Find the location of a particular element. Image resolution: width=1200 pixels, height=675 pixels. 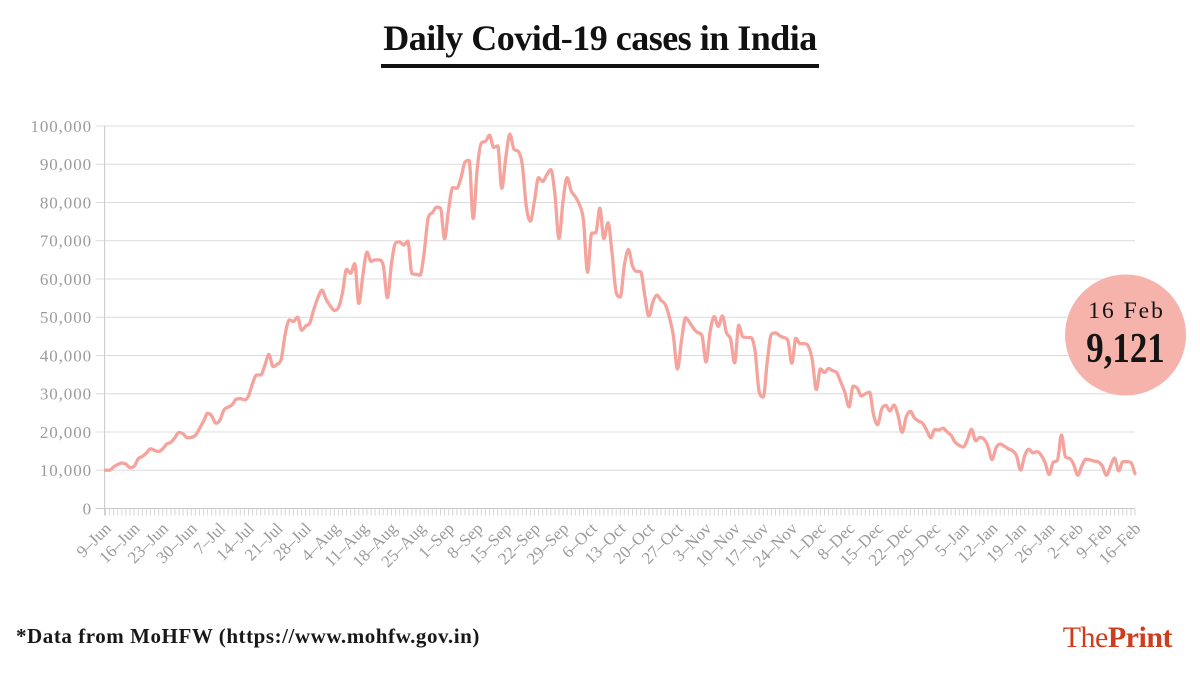

svg-text: 80,000 is located at coordinates (66, 202).